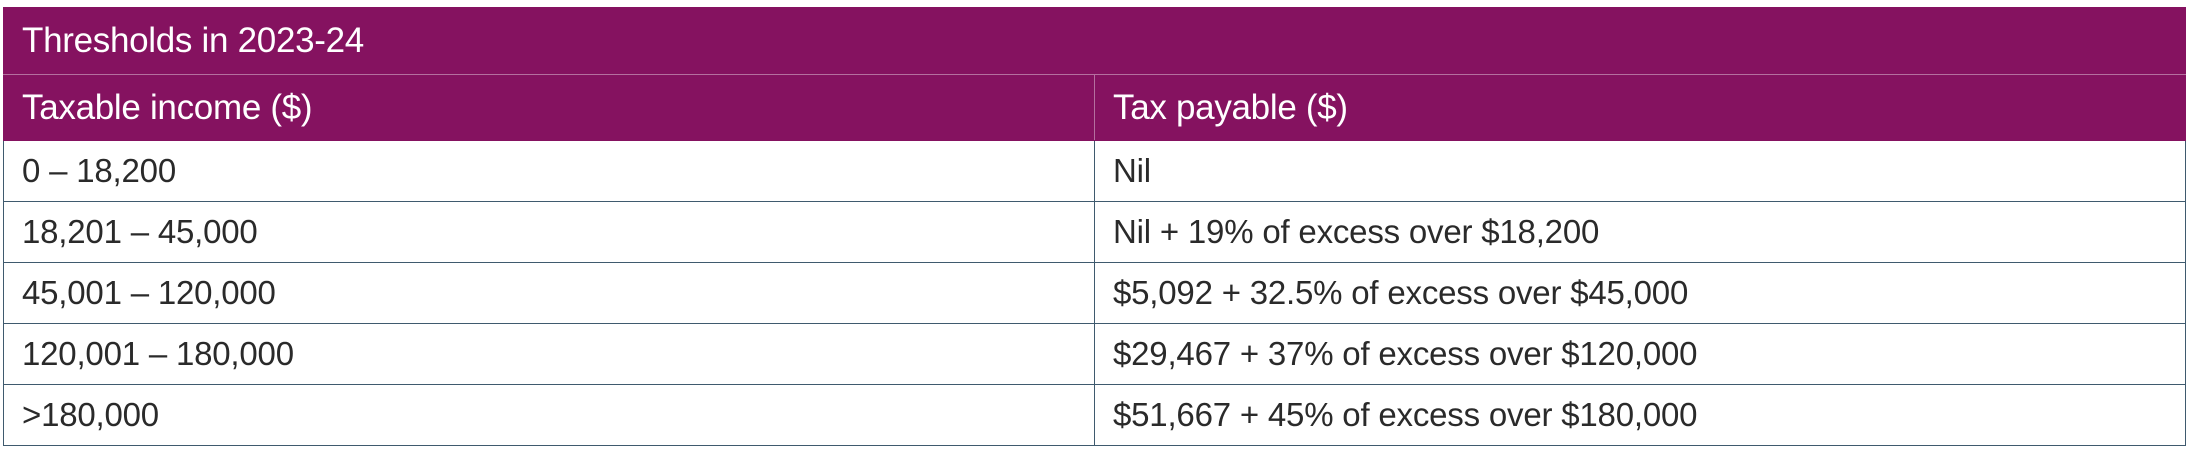  Describe the element at coordinates (1640, 107) in the screenshot. I see `column-header-tax-payable: Tax payable ($)` at that location.